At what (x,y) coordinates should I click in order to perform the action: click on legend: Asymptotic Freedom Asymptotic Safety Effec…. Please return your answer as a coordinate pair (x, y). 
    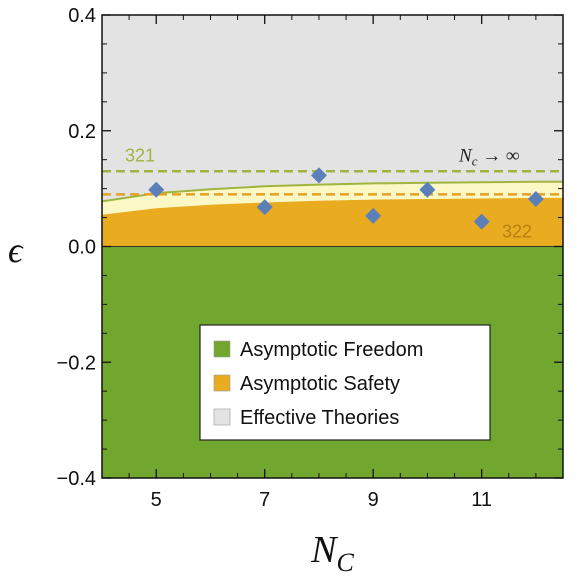
    Looking at the image, I should click on (345, 382).